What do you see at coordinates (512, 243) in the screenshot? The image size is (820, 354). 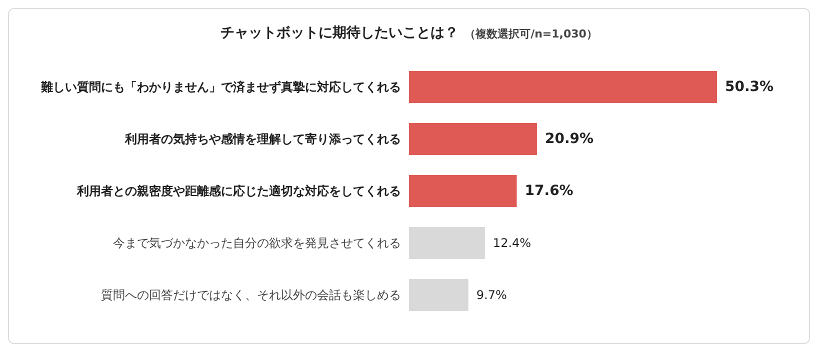 I see `data-label: 12.4%` at bounding box center [512, 243].